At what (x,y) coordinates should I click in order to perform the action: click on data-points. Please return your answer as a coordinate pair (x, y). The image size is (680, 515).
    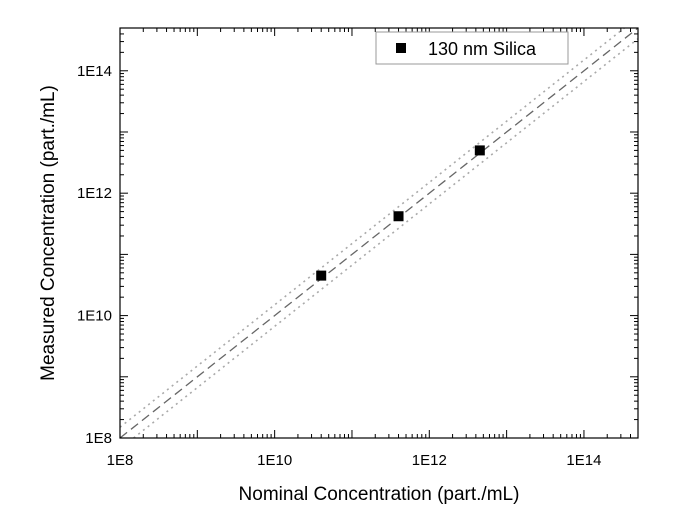
    Looking at the image, I should click on (400, 213).